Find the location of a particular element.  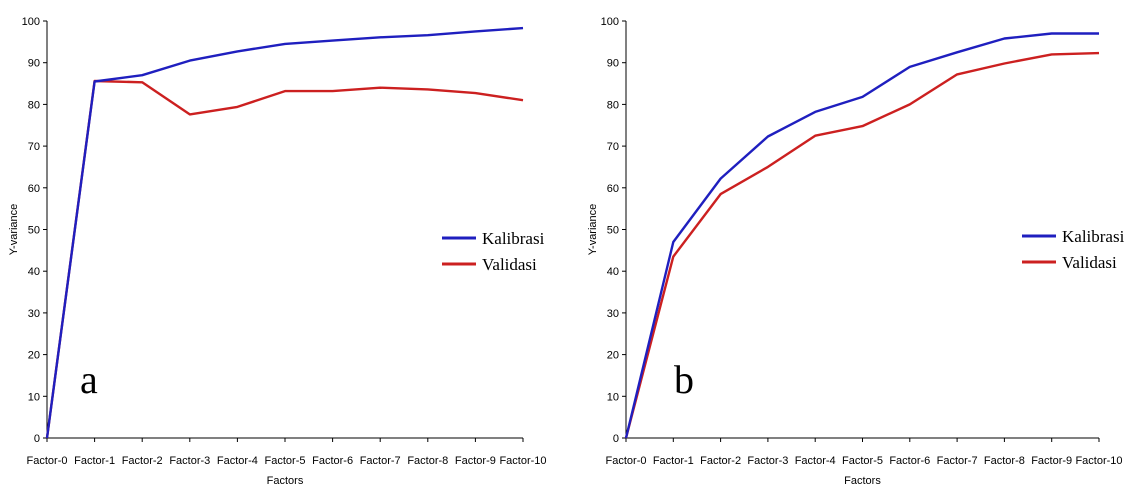

panel-label: a is located at coordinates (89, 379).